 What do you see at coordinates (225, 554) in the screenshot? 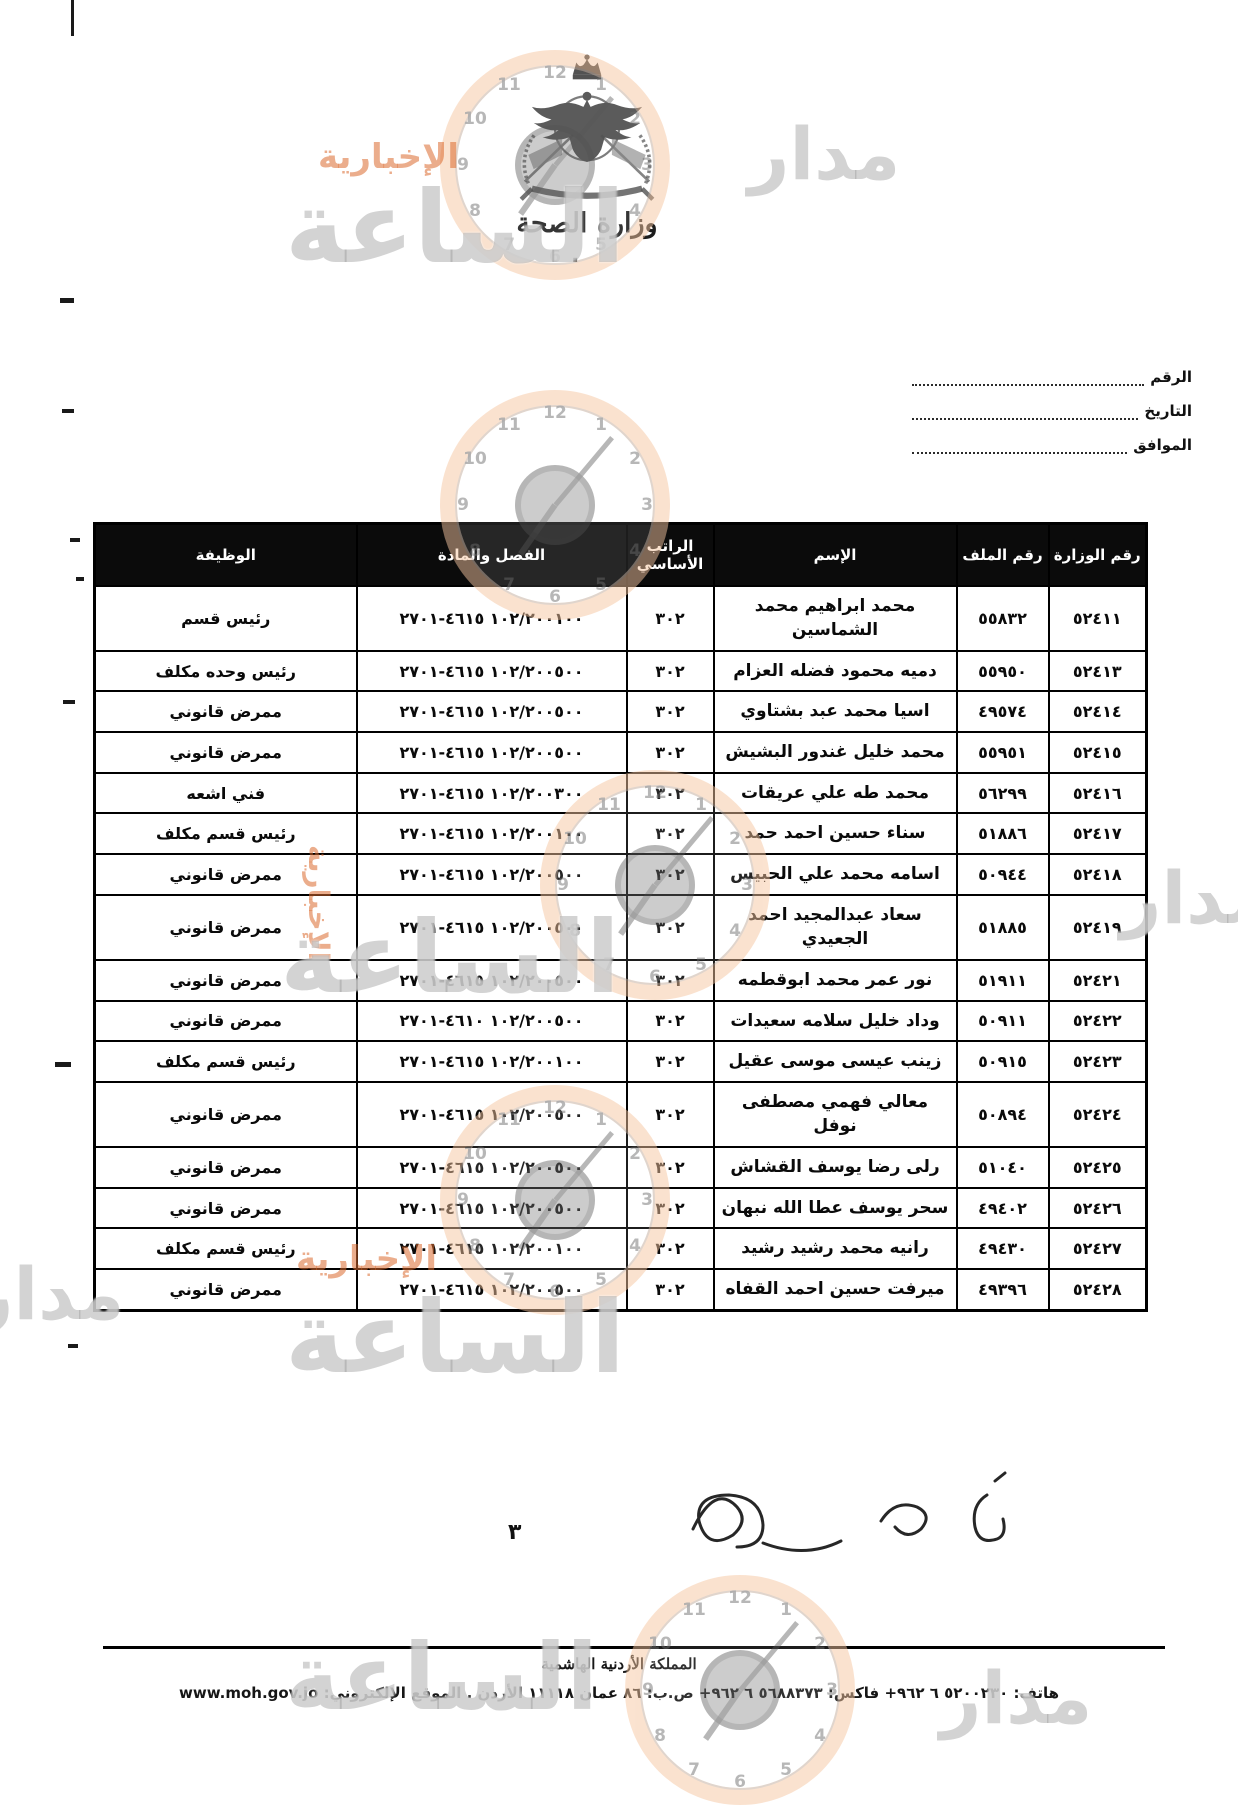
I see `col-header-job-title: الوظيفة` at bounding box center [225, 554].